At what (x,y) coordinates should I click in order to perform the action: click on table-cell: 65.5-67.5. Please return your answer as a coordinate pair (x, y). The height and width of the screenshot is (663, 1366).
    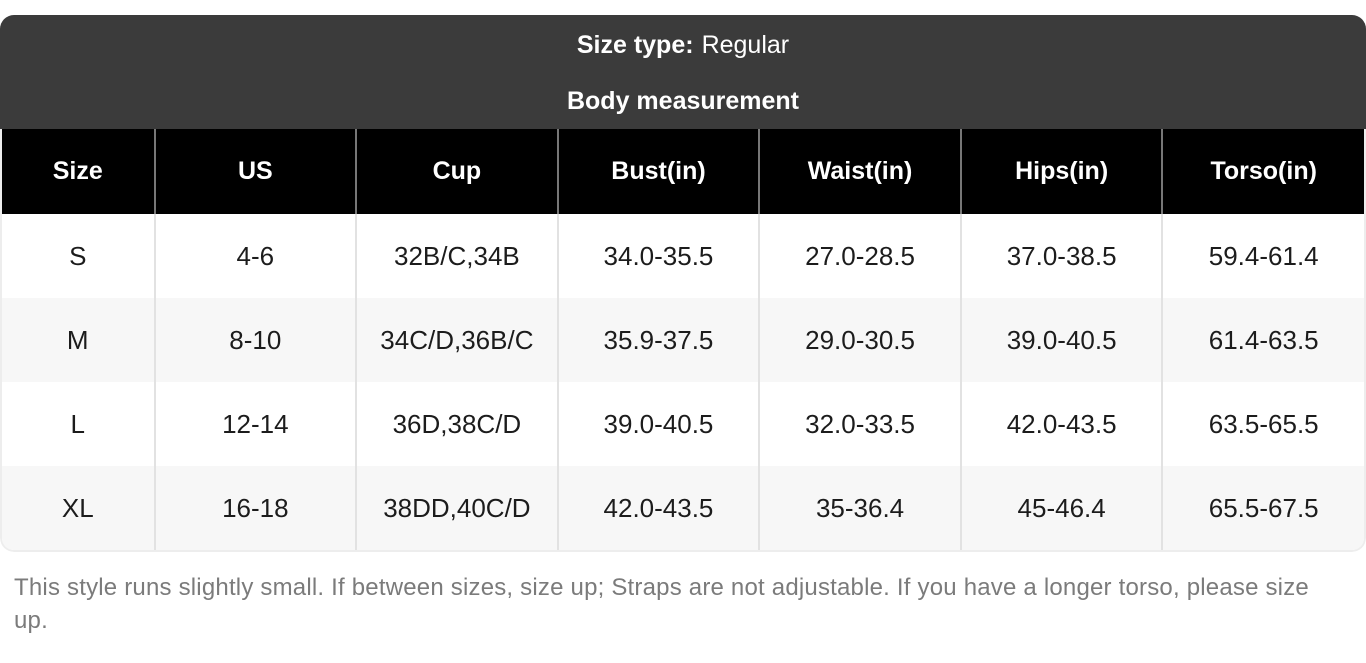
    Looking at the image, I should click on (1262, 508).